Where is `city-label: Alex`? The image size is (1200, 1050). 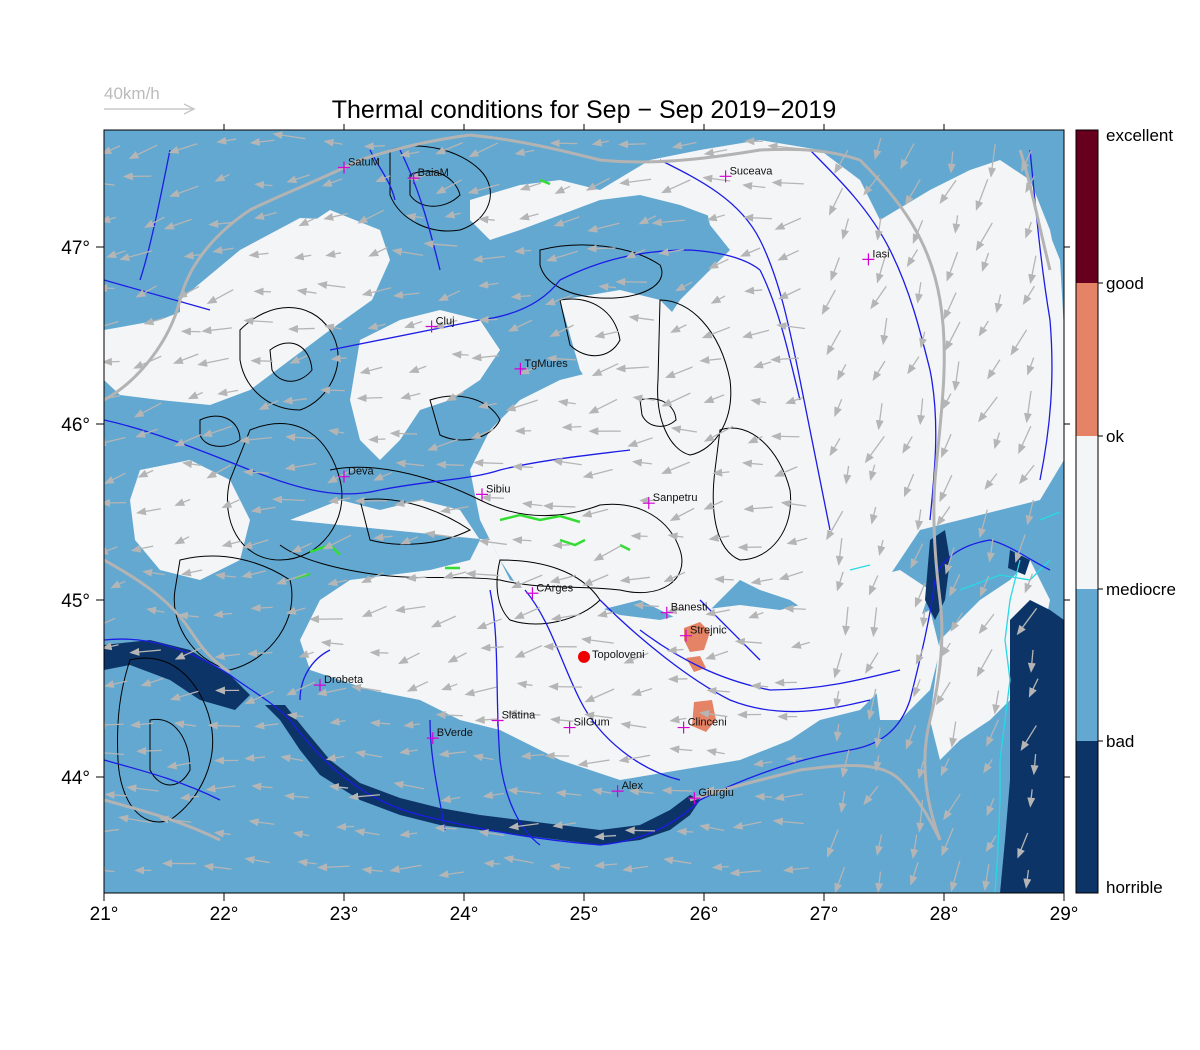 city-label: Alex is located at coordinates (633, 786).